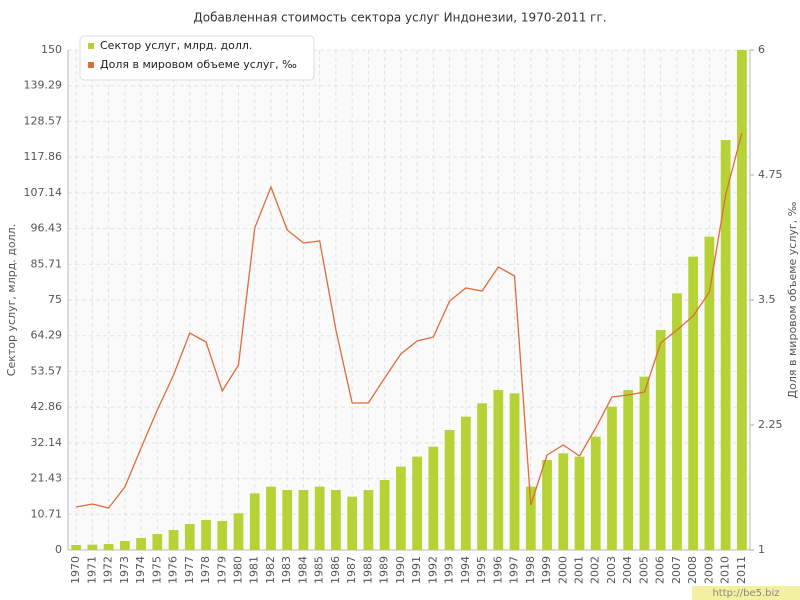 The width and height of the screenshot is (800, 600). I want to click on x-tick-label: 2005, so click(643, 570).